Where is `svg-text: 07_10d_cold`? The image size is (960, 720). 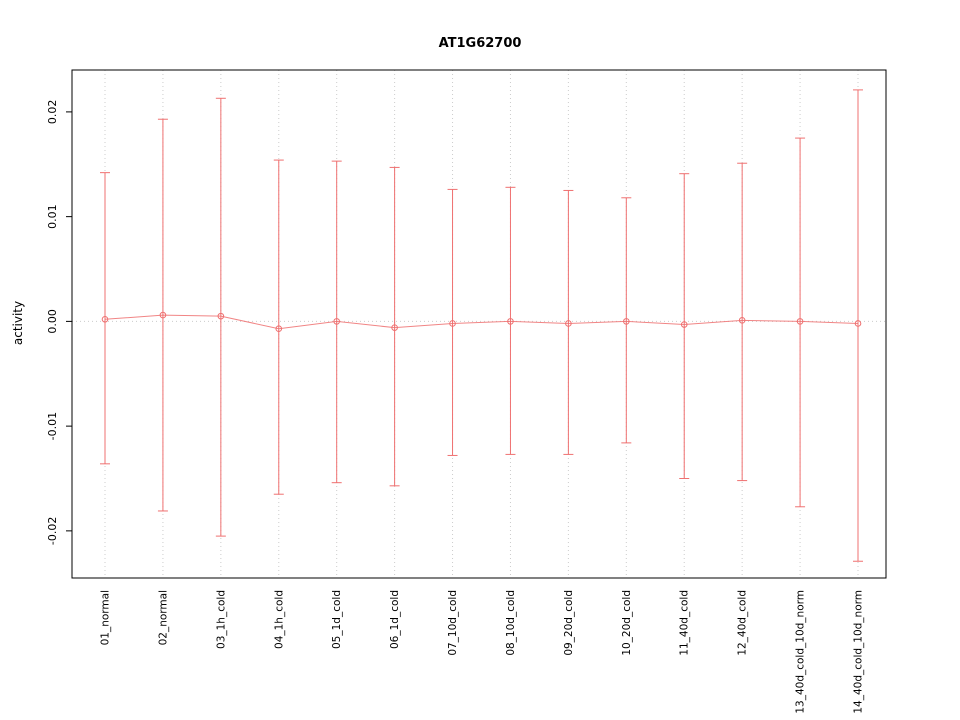 svg-text: 07_10d_cold is located at coordinates (453, 623).